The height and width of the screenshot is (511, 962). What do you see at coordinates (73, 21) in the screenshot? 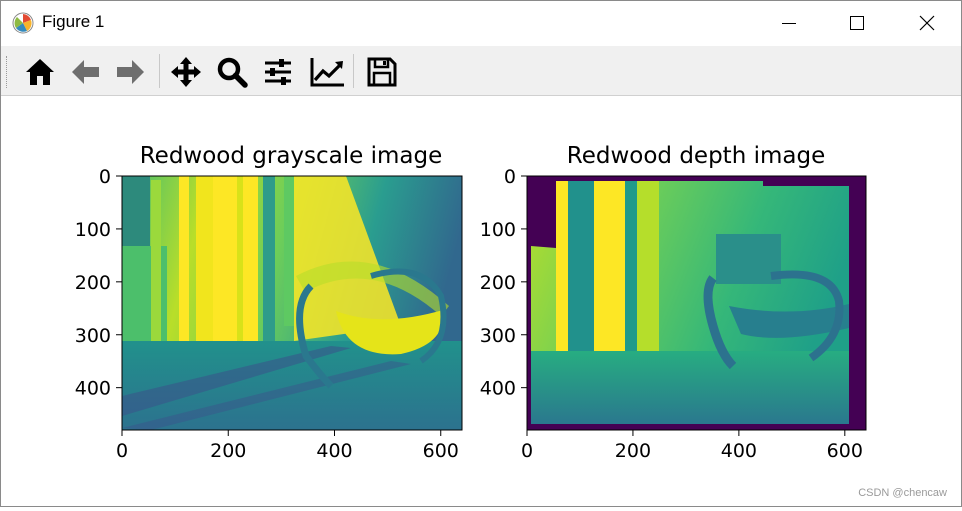
I see `window-title: Figure 1` at bounding box center [73, 21].